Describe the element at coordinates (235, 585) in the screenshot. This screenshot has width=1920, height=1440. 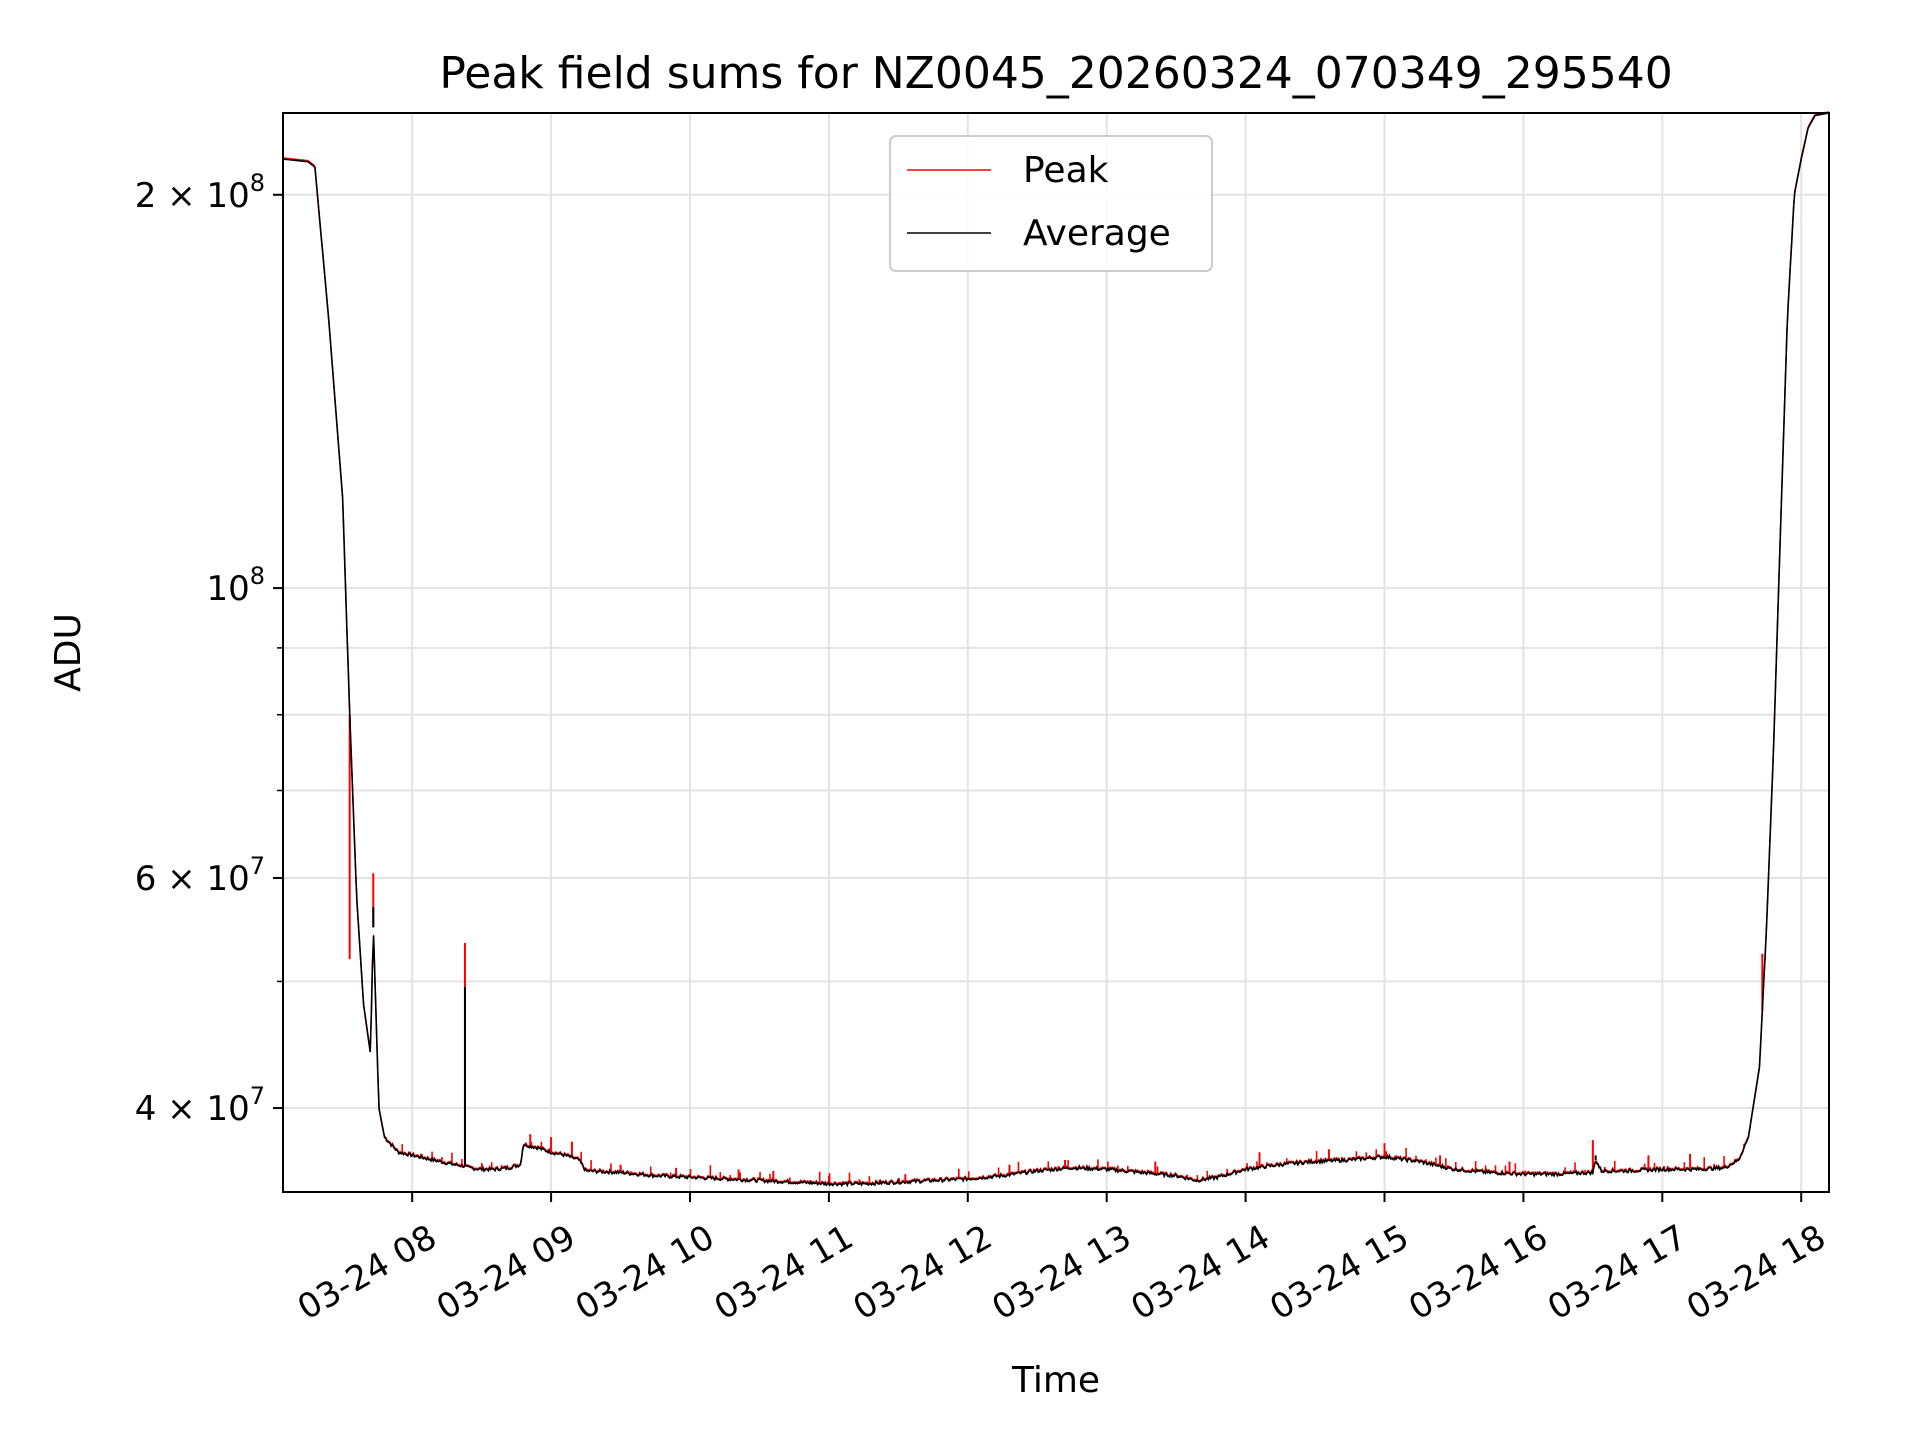
I see `y-tick-label: 108` at that location.